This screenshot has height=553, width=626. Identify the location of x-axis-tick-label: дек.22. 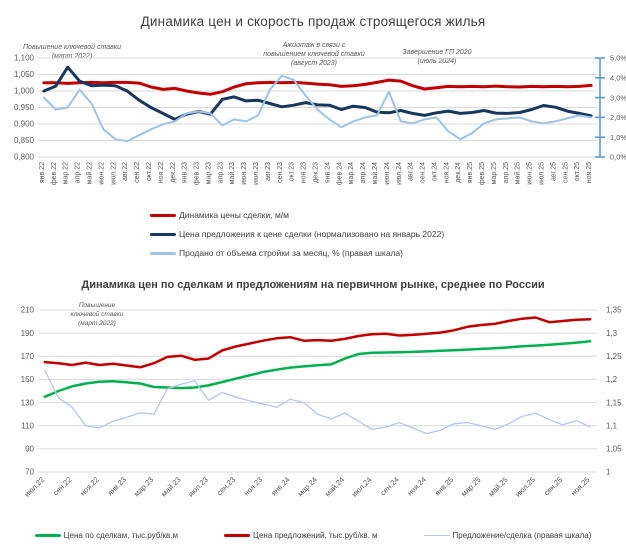
(173, 172).